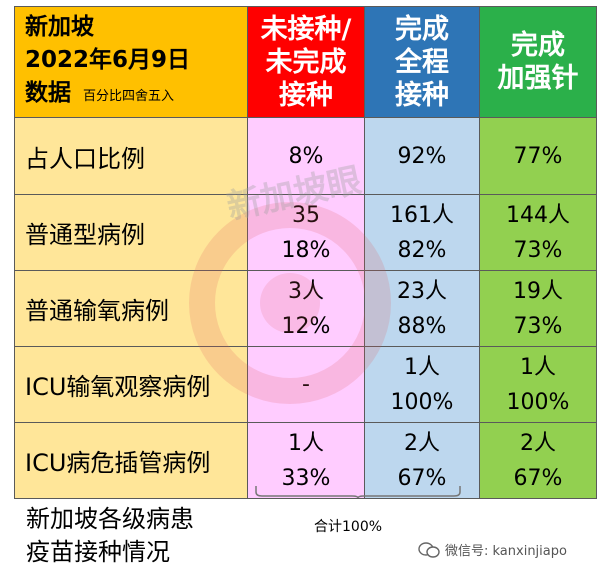  I want to click on fully-vaccinated-cell: 23人 88%, so click(422, 308).